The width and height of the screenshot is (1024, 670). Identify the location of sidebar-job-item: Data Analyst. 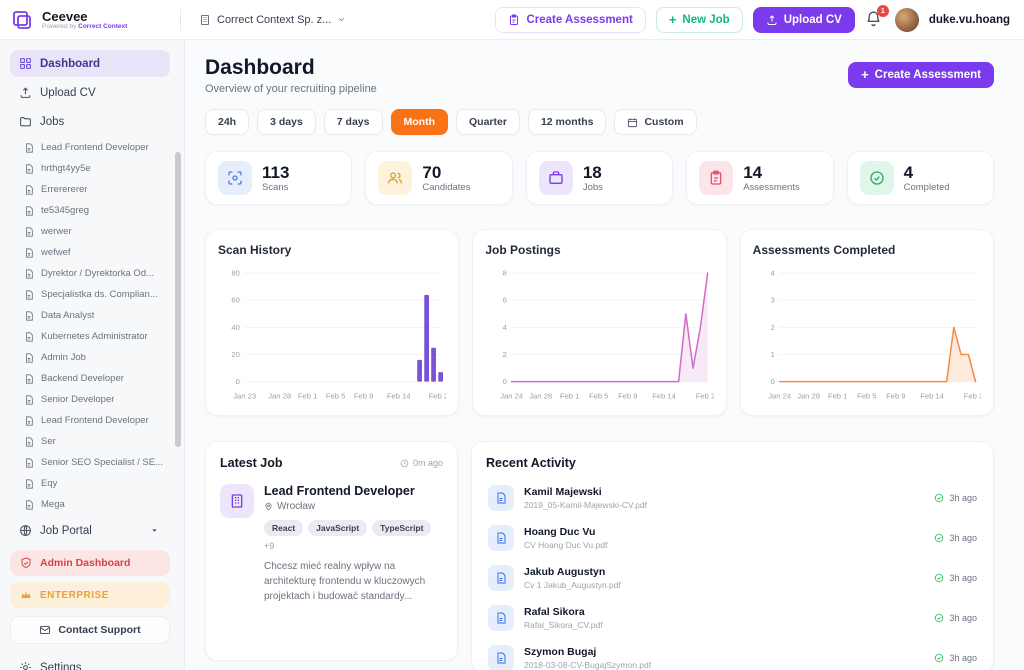
(95, 315).